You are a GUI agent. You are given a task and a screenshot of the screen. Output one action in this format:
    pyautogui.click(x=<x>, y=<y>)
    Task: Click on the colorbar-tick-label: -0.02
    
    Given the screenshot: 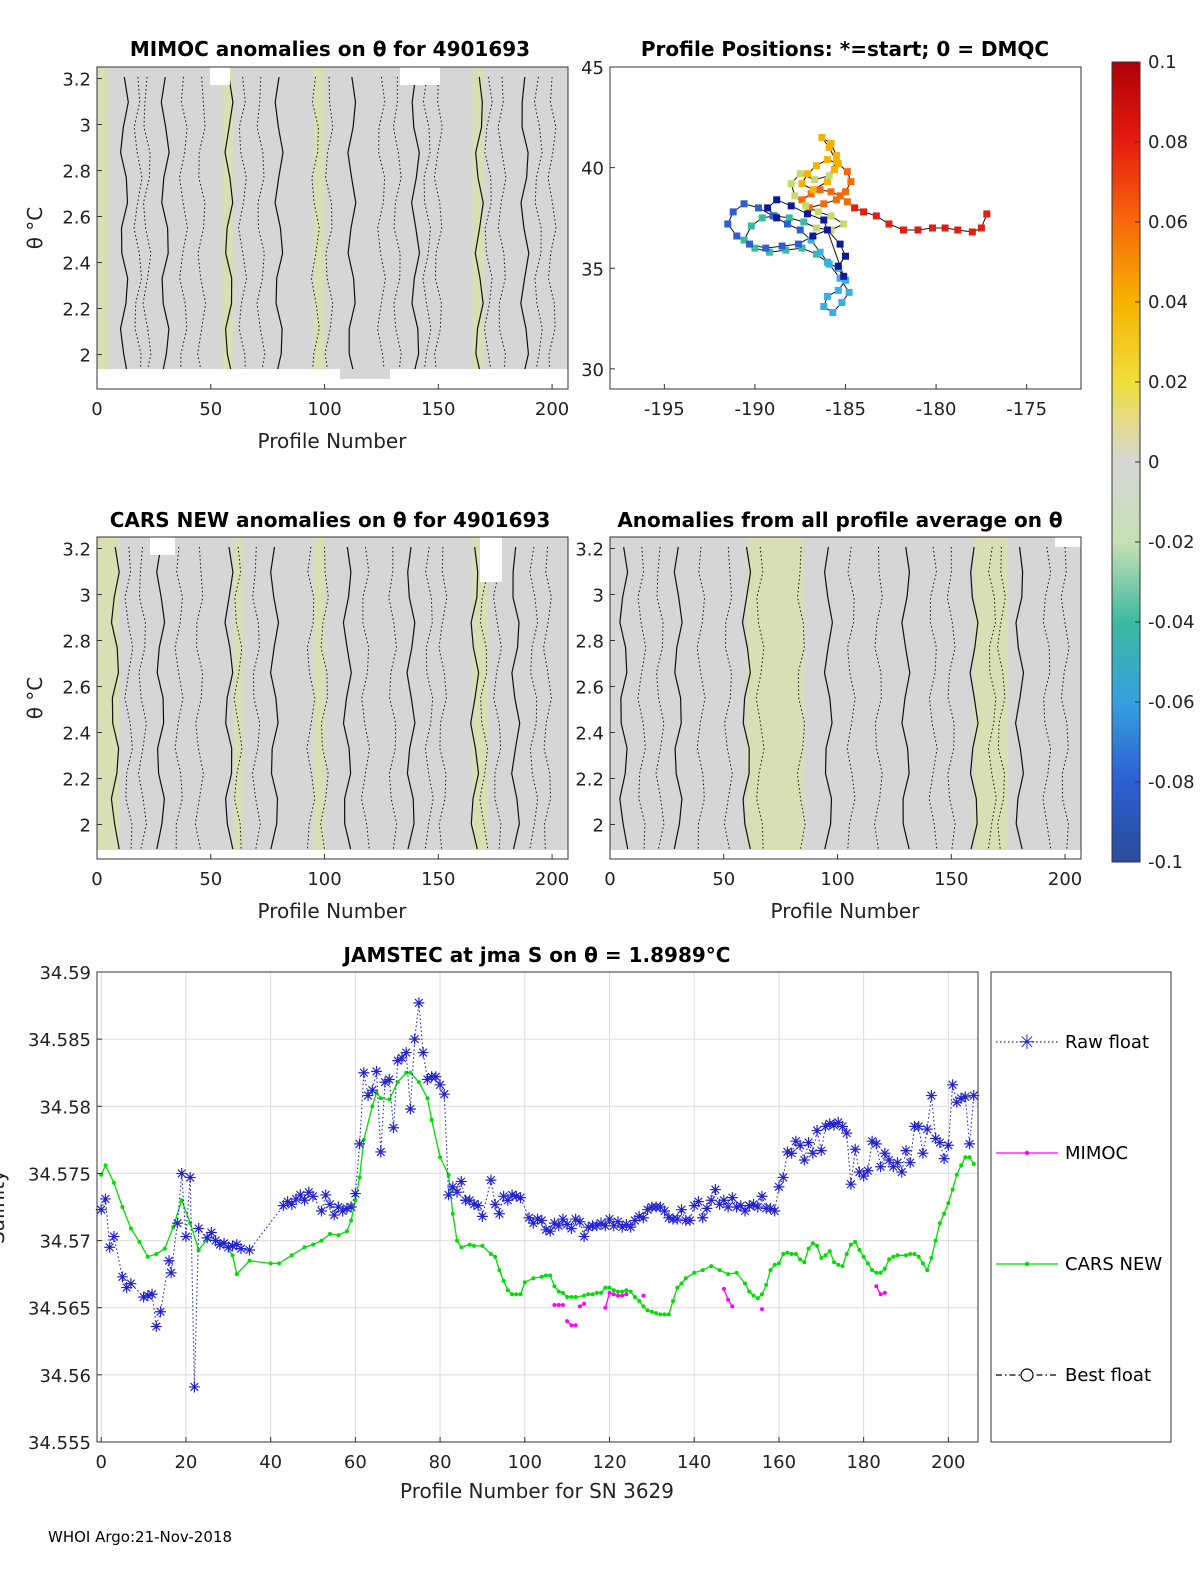 What is the action you would take?
    pyautogui.click(x=1171, y=542)
    